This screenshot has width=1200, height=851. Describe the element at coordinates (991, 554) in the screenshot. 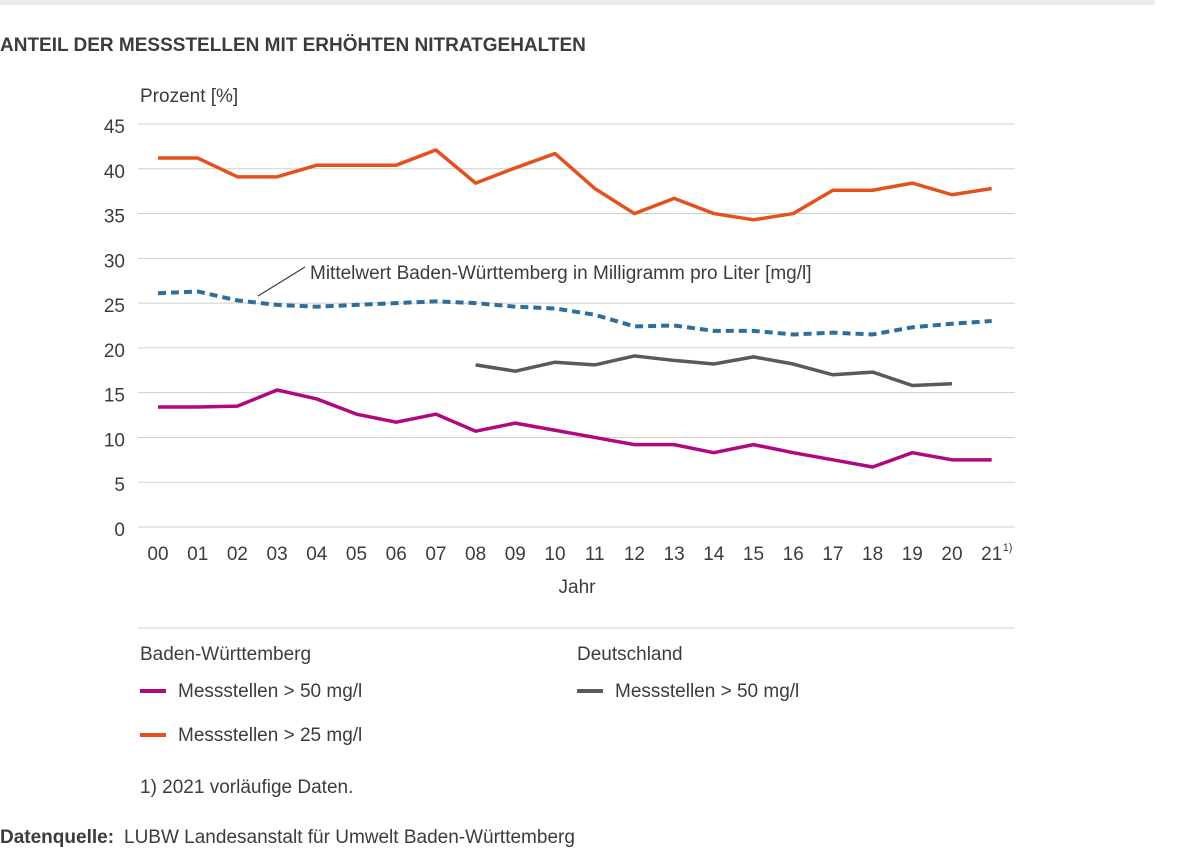

I see `x-tick-label: 21` at that location.